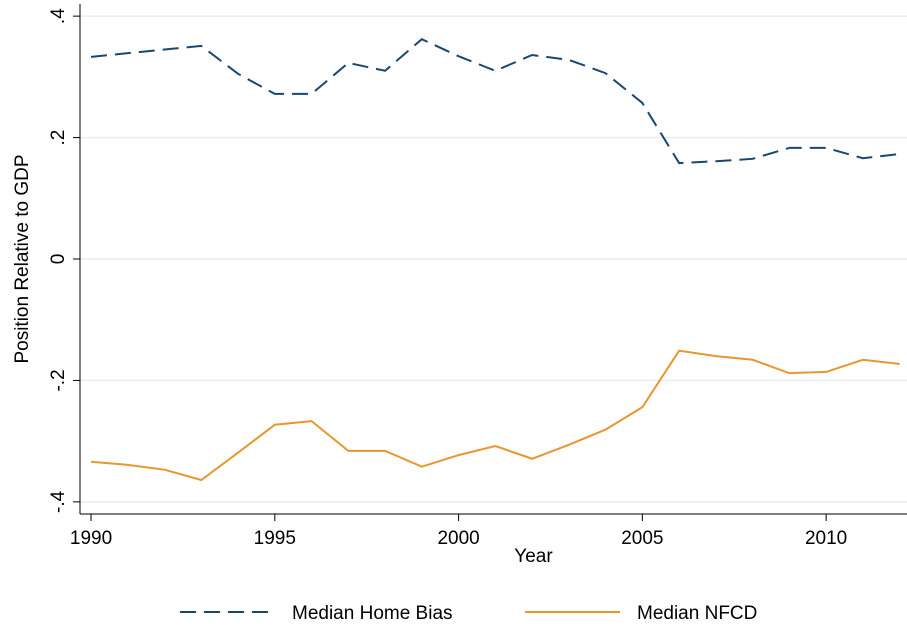  Describe the element at coordinates (58, 16) in the screenshot. I see `y-tick-label: .4` at that location.